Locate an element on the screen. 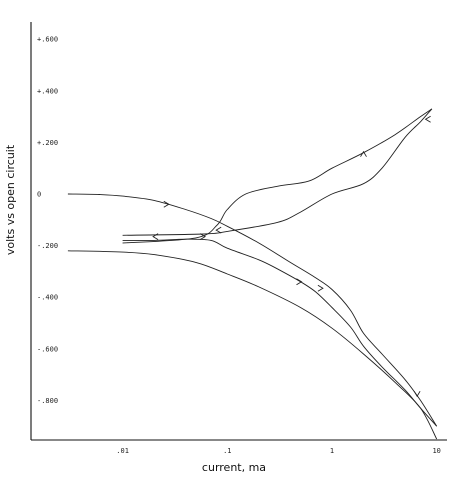  y-tick-label: -.800 is located at coordinates (47, 401).